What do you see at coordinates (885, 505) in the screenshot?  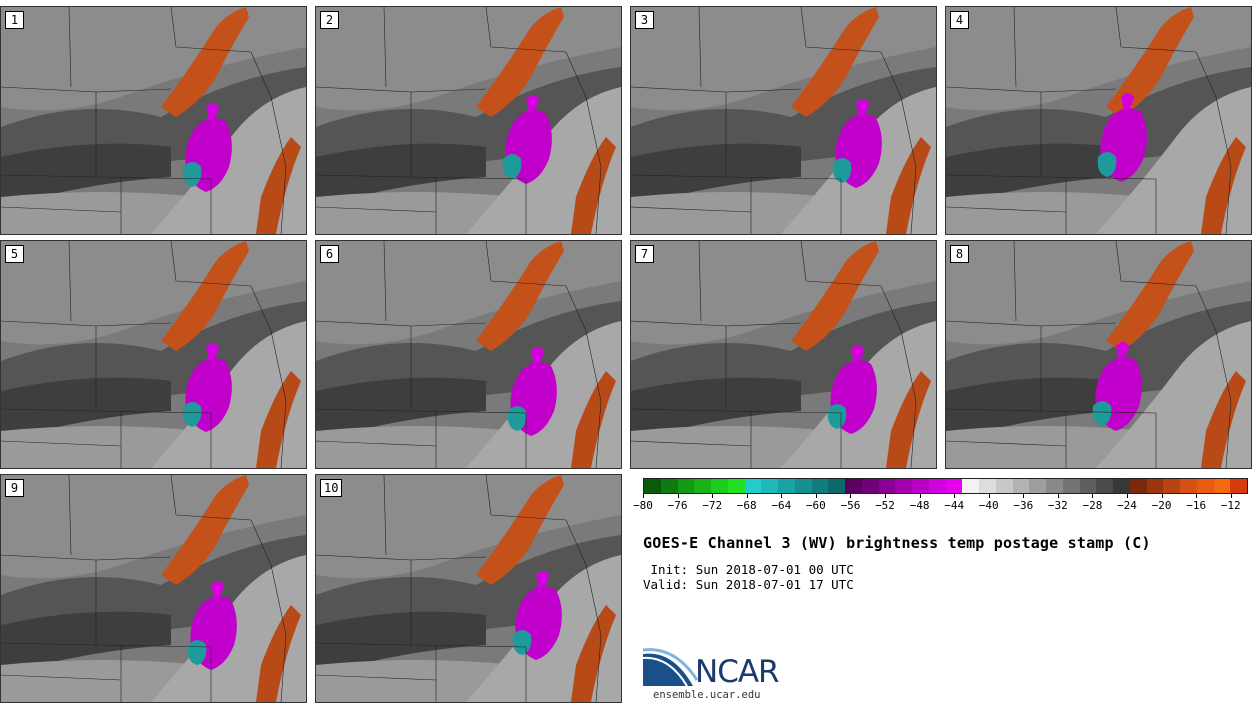 I see `colorbar-tick-label: −52` at bounding box center [885, 505].